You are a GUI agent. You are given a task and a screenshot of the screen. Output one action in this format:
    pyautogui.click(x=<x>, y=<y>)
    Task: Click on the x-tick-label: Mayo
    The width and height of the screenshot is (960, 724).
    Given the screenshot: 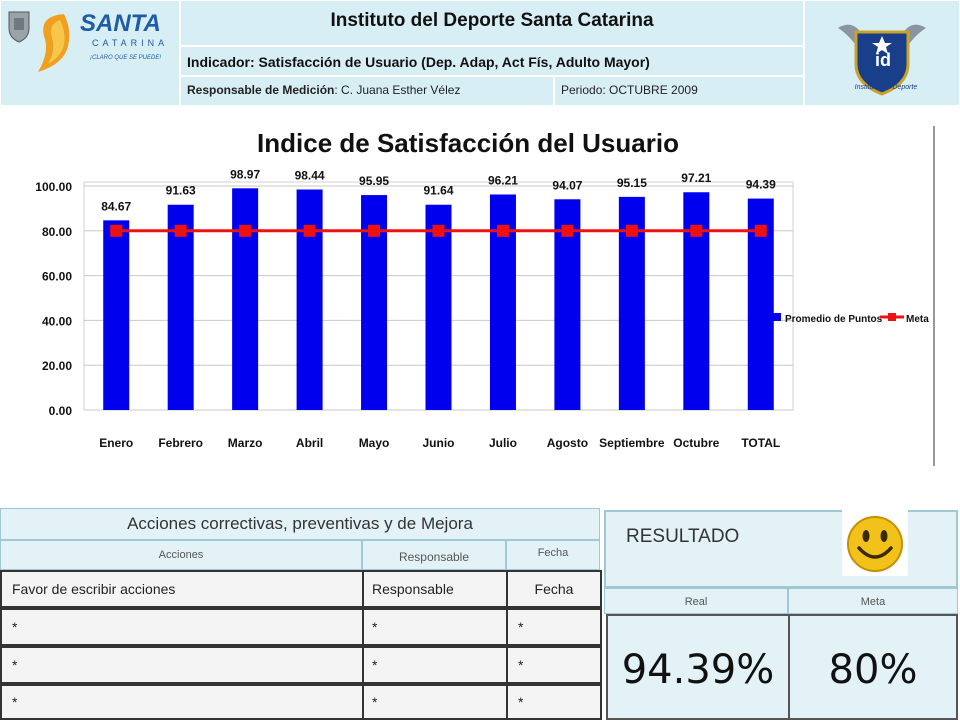 What is the action you would take?
    pyautogui.click(x=374, y=443)
    